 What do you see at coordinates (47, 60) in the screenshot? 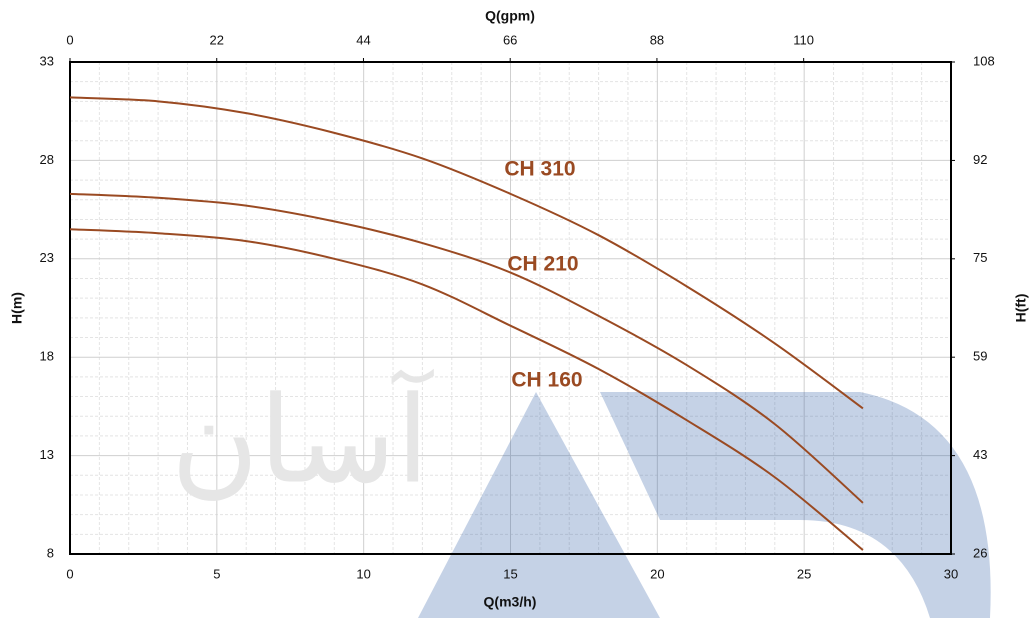
I see `y-tick-label: 33` at bounding box center [47, 60].